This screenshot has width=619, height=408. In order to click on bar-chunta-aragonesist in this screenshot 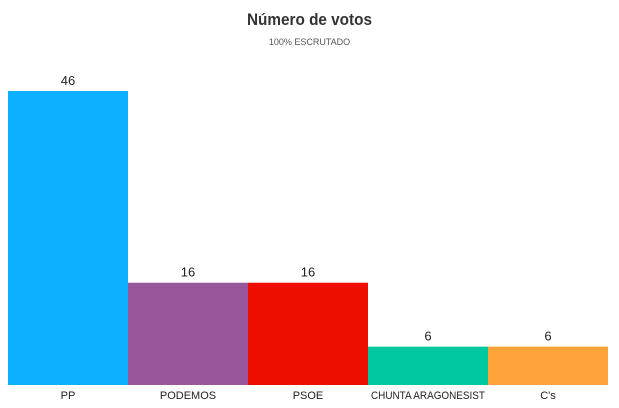, I will do `click(428, 365)`.